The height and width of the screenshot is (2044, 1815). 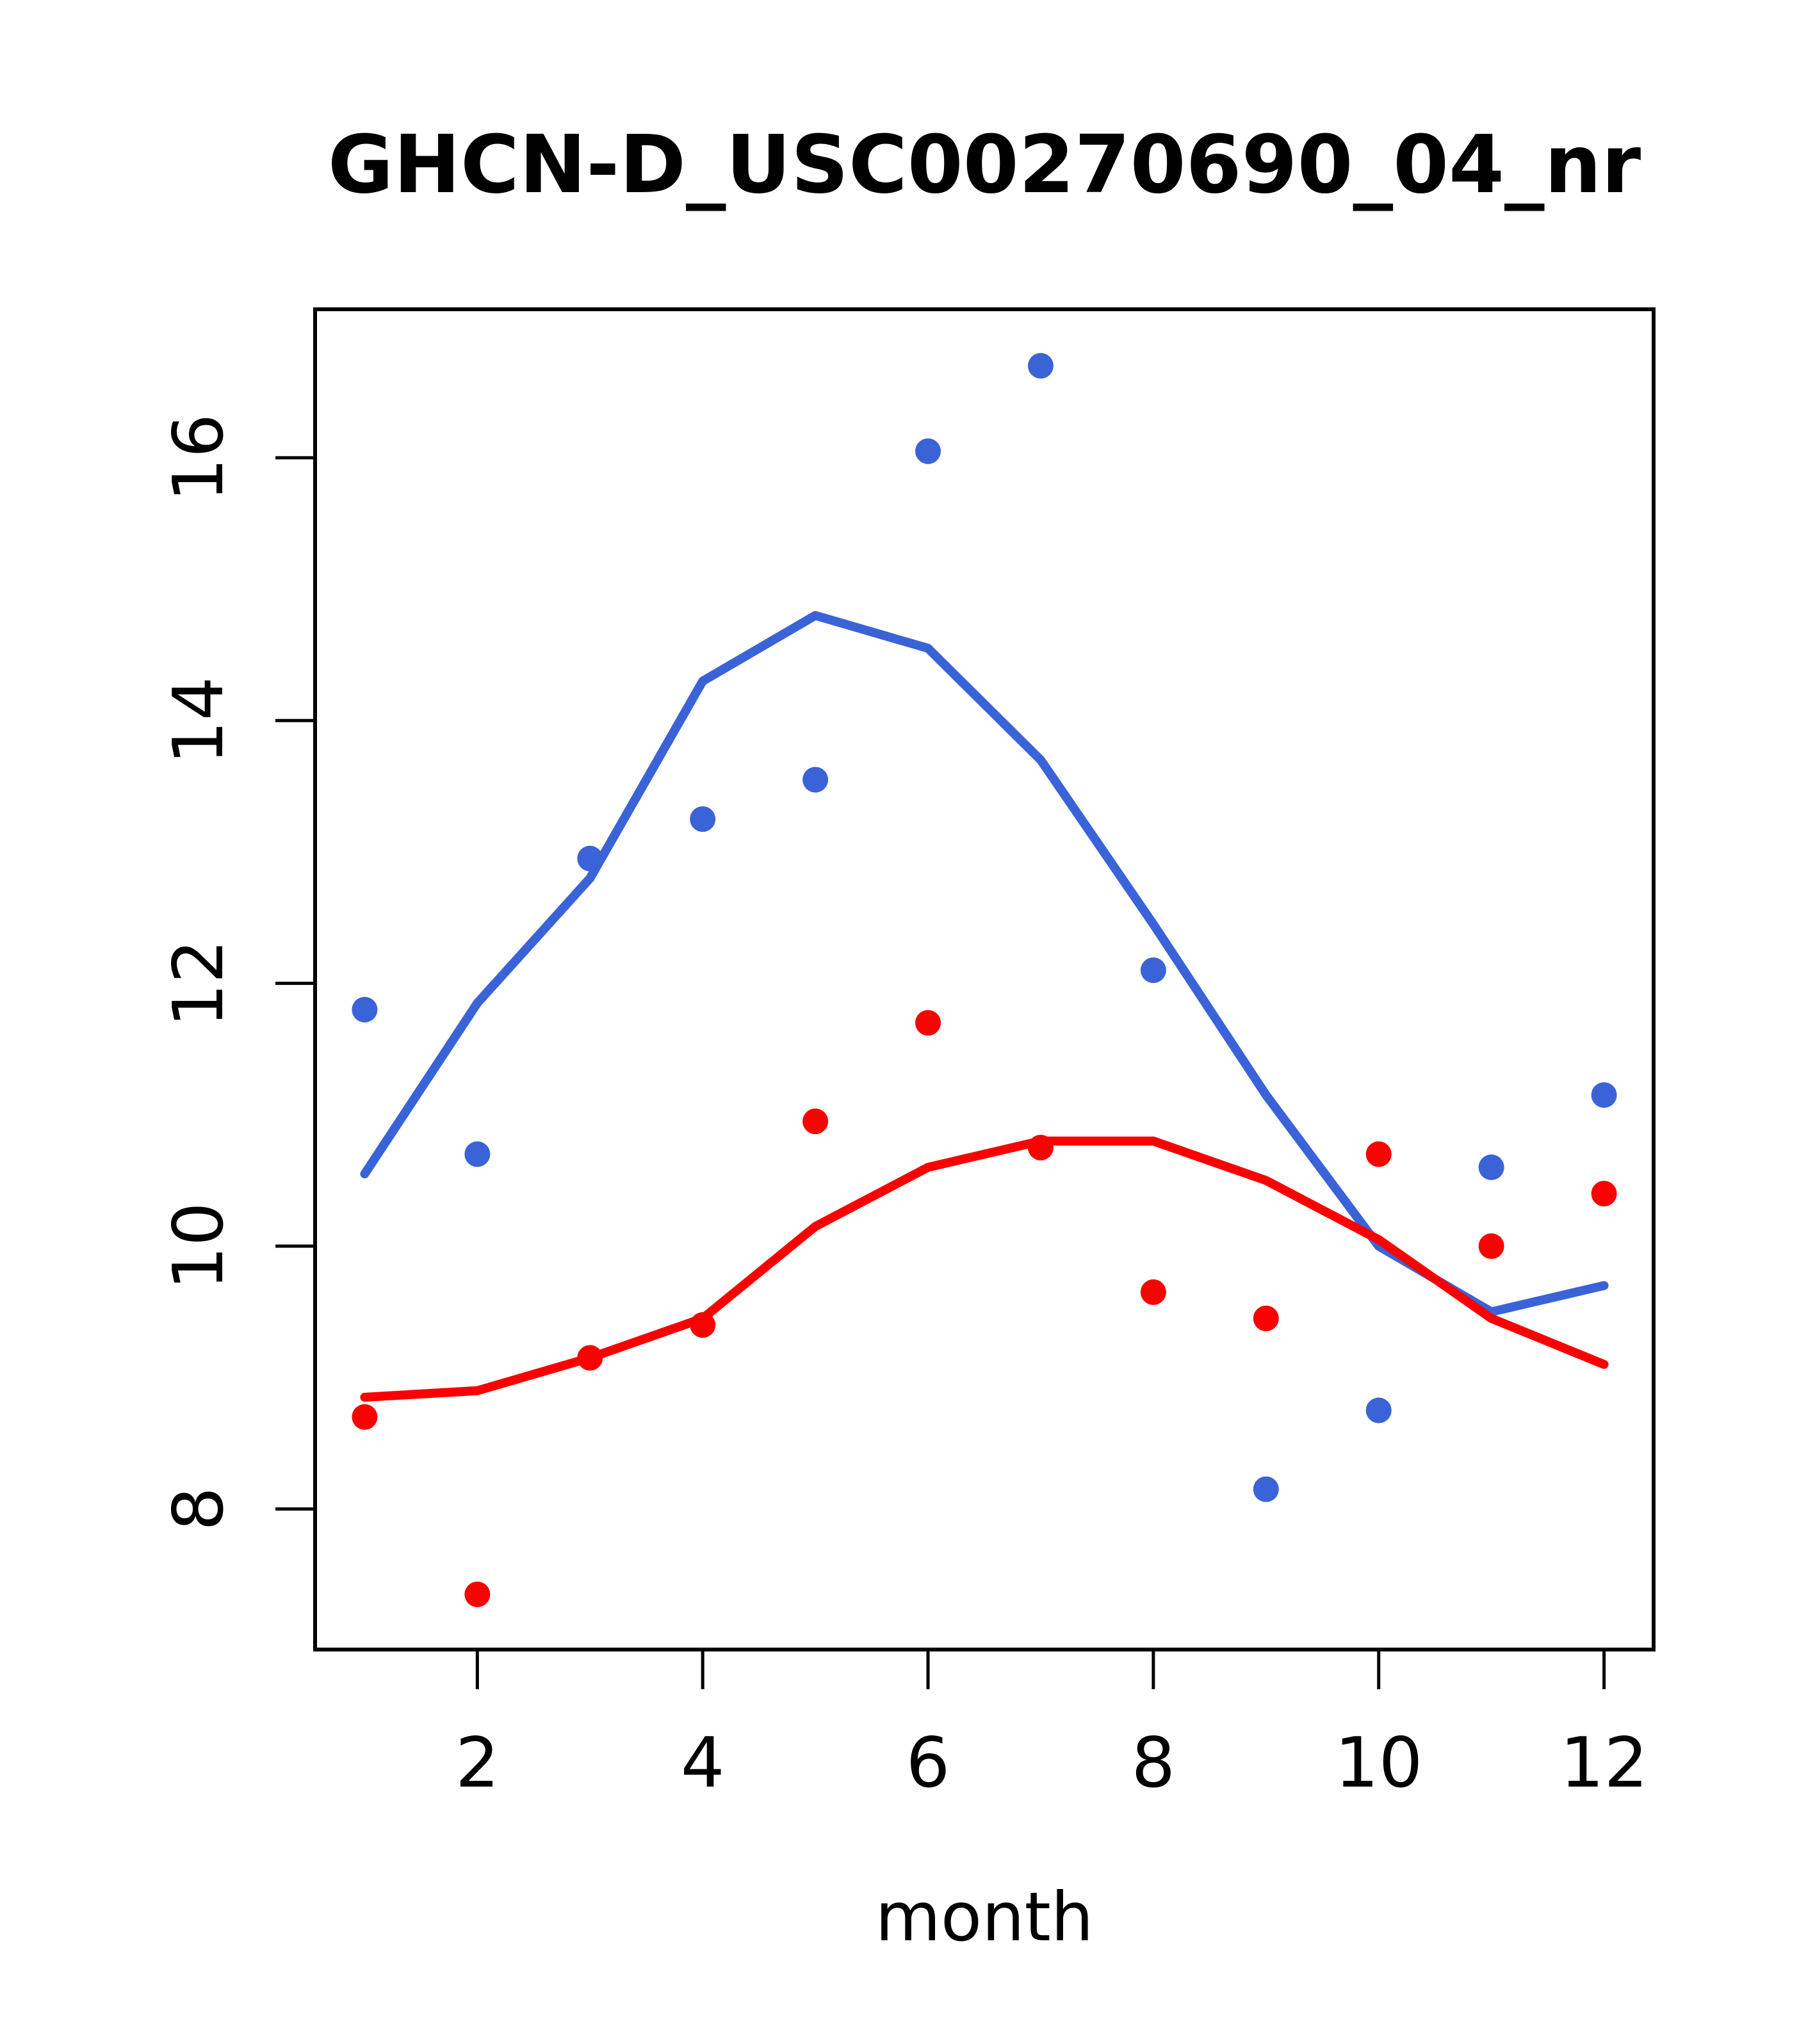 I want to click on x-tick-label: 6, so click(x=928, y=1763).